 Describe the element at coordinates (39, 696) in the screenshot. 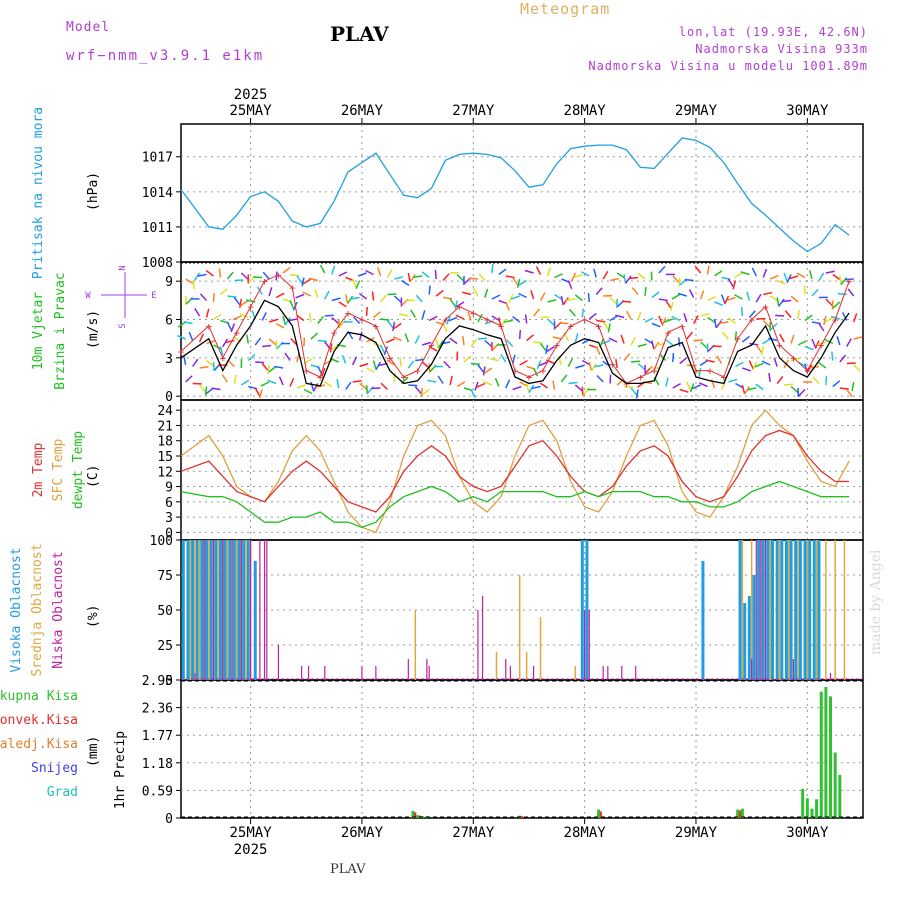

I see `precip-legend-item: Ukupna Kisa` at that location.